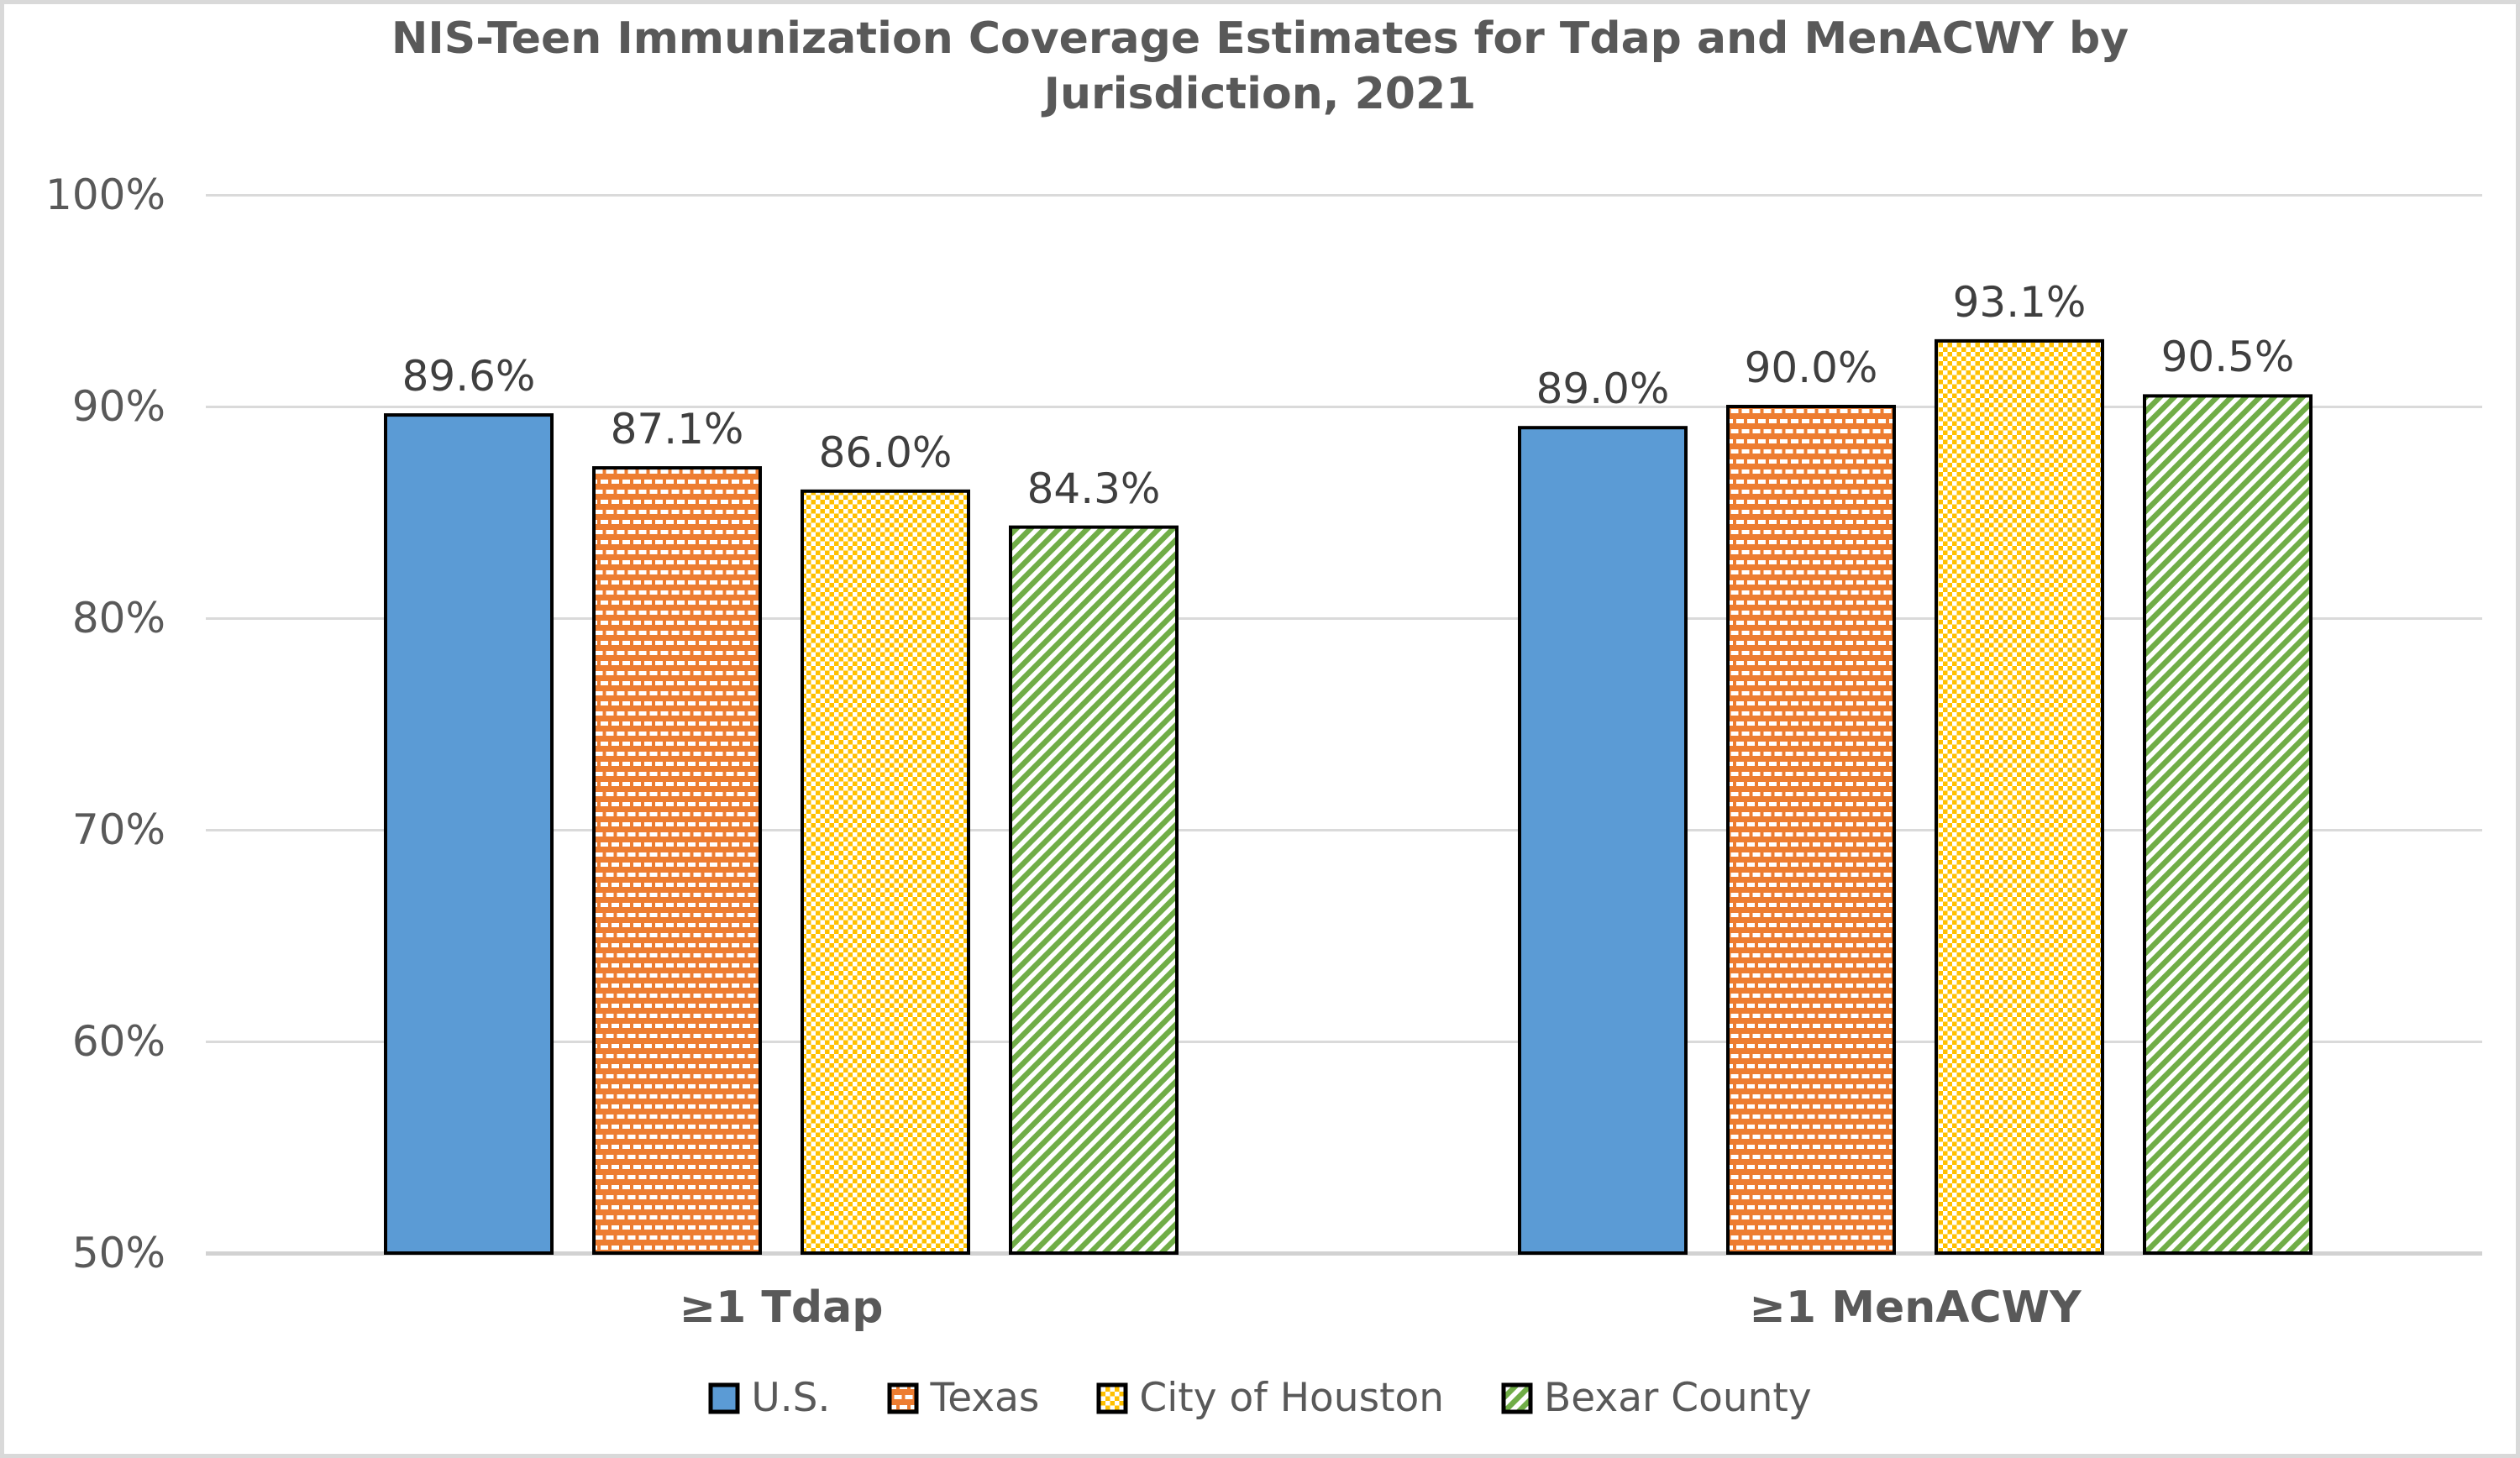 Image resolution: width=2520 pixels, height=1458 pixels. What do you see at coordinates (1093, 488) in the screenshot?
I see `data-label-bexar-county-1-tdap: 84.3%` at bounding box center [1093, 488].